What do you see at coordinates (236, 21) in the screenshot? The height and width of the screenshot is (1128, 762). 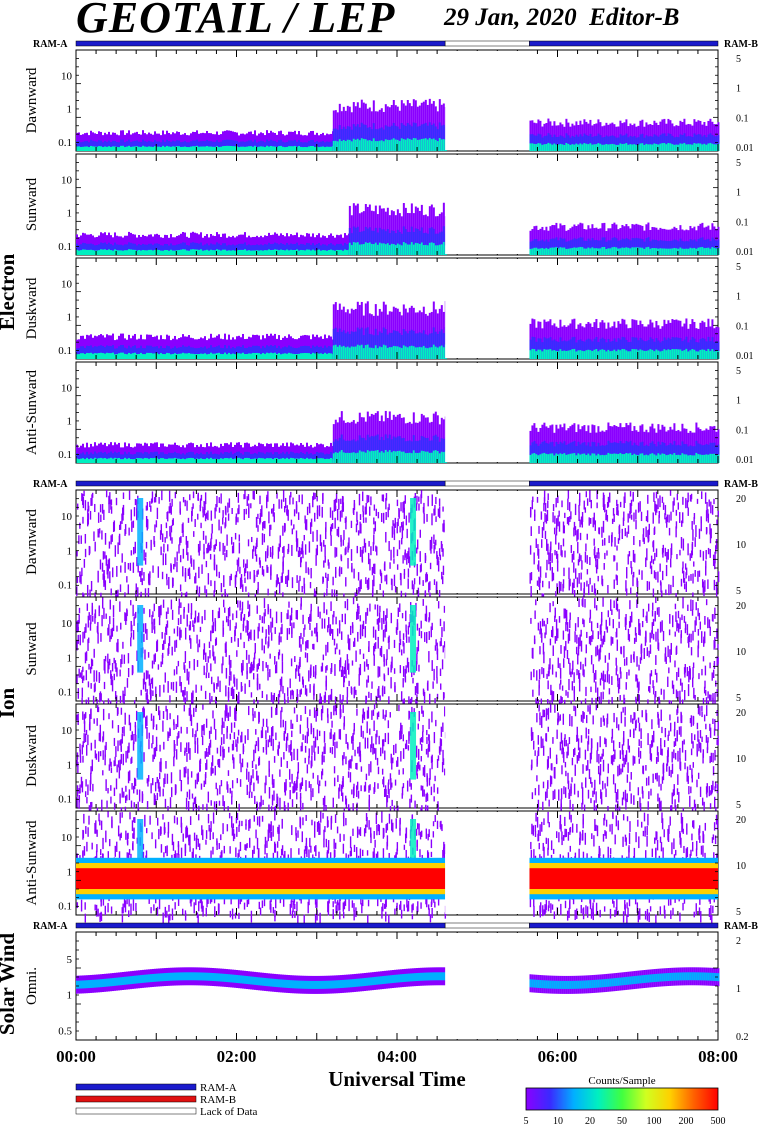 I see `page-title: GEOTAIL / LEP` at bounding box center [236, 21].